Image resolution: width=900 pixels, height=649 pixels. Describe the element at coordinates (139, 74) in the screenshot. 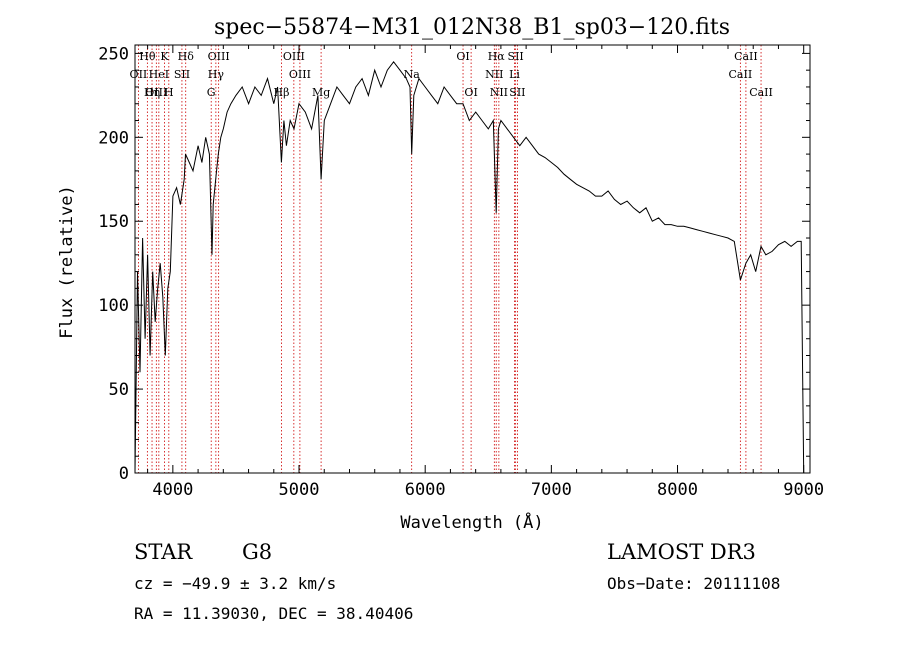

I see `line-marker-label: OII` at that location.